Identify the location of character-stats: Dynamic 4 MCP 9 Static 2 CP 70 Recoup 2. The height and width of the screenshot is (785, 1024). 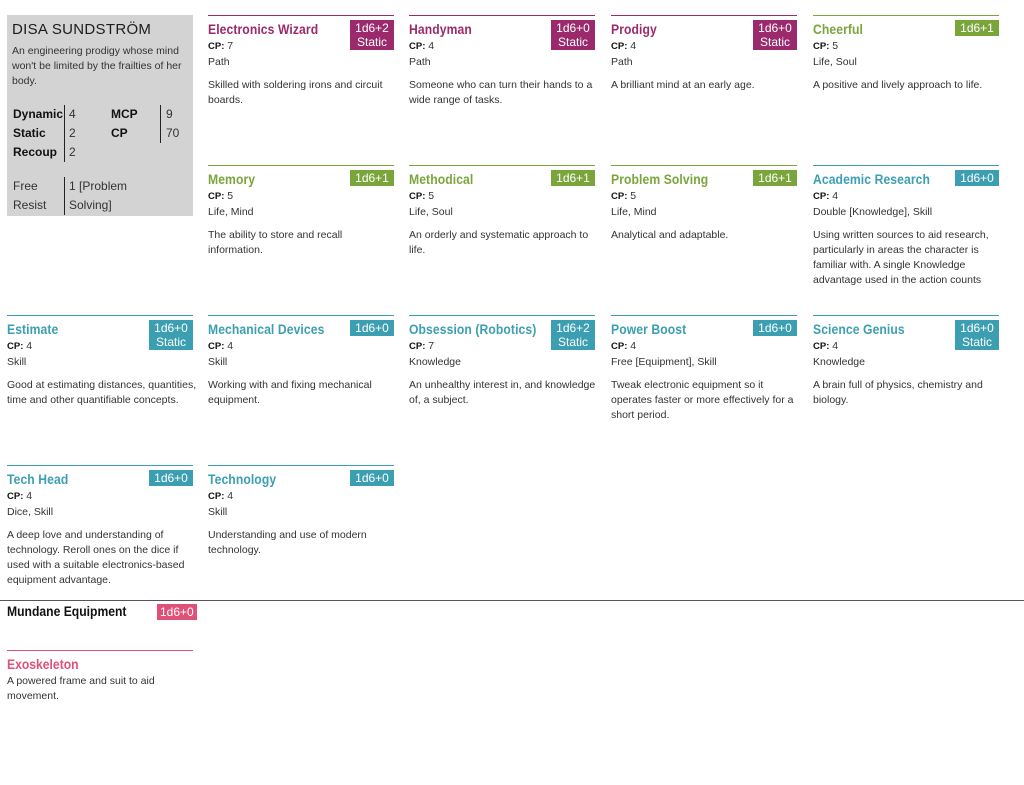
(96, 133).